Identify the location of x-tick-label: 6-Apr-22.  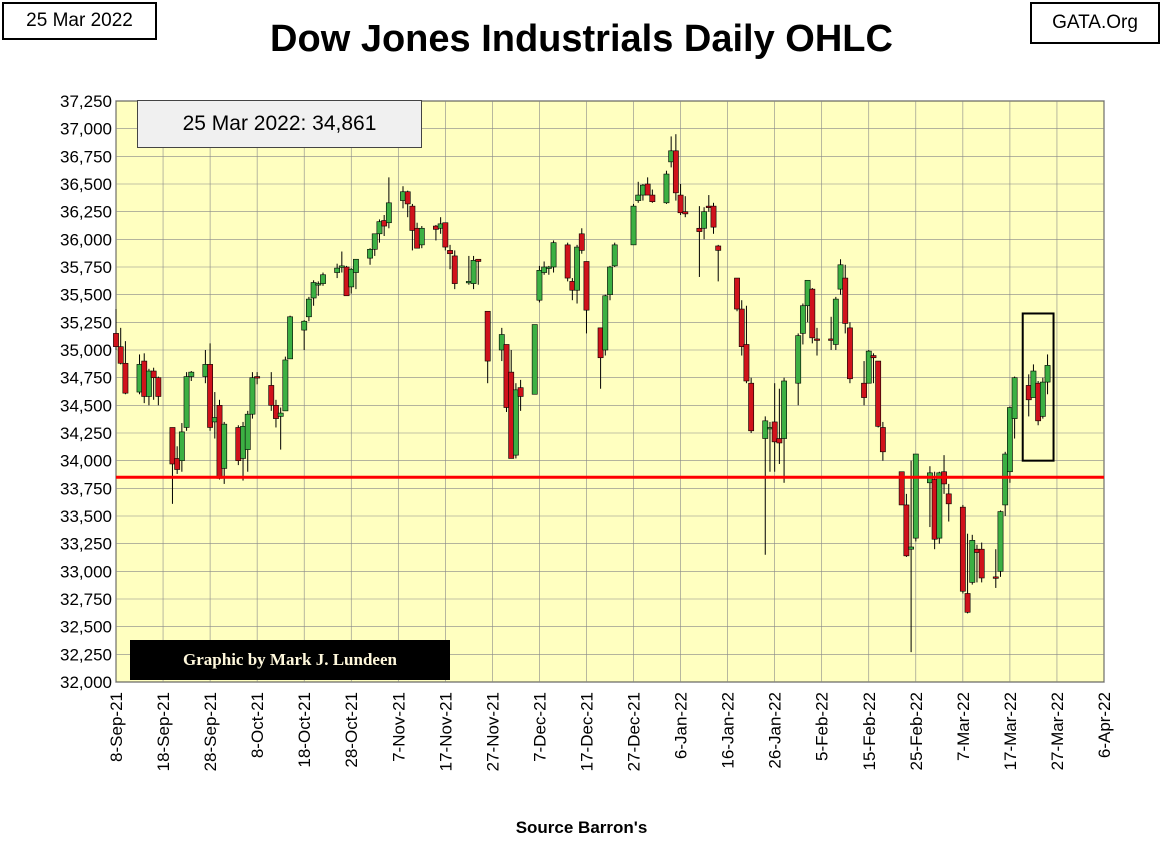
(1104, 725).